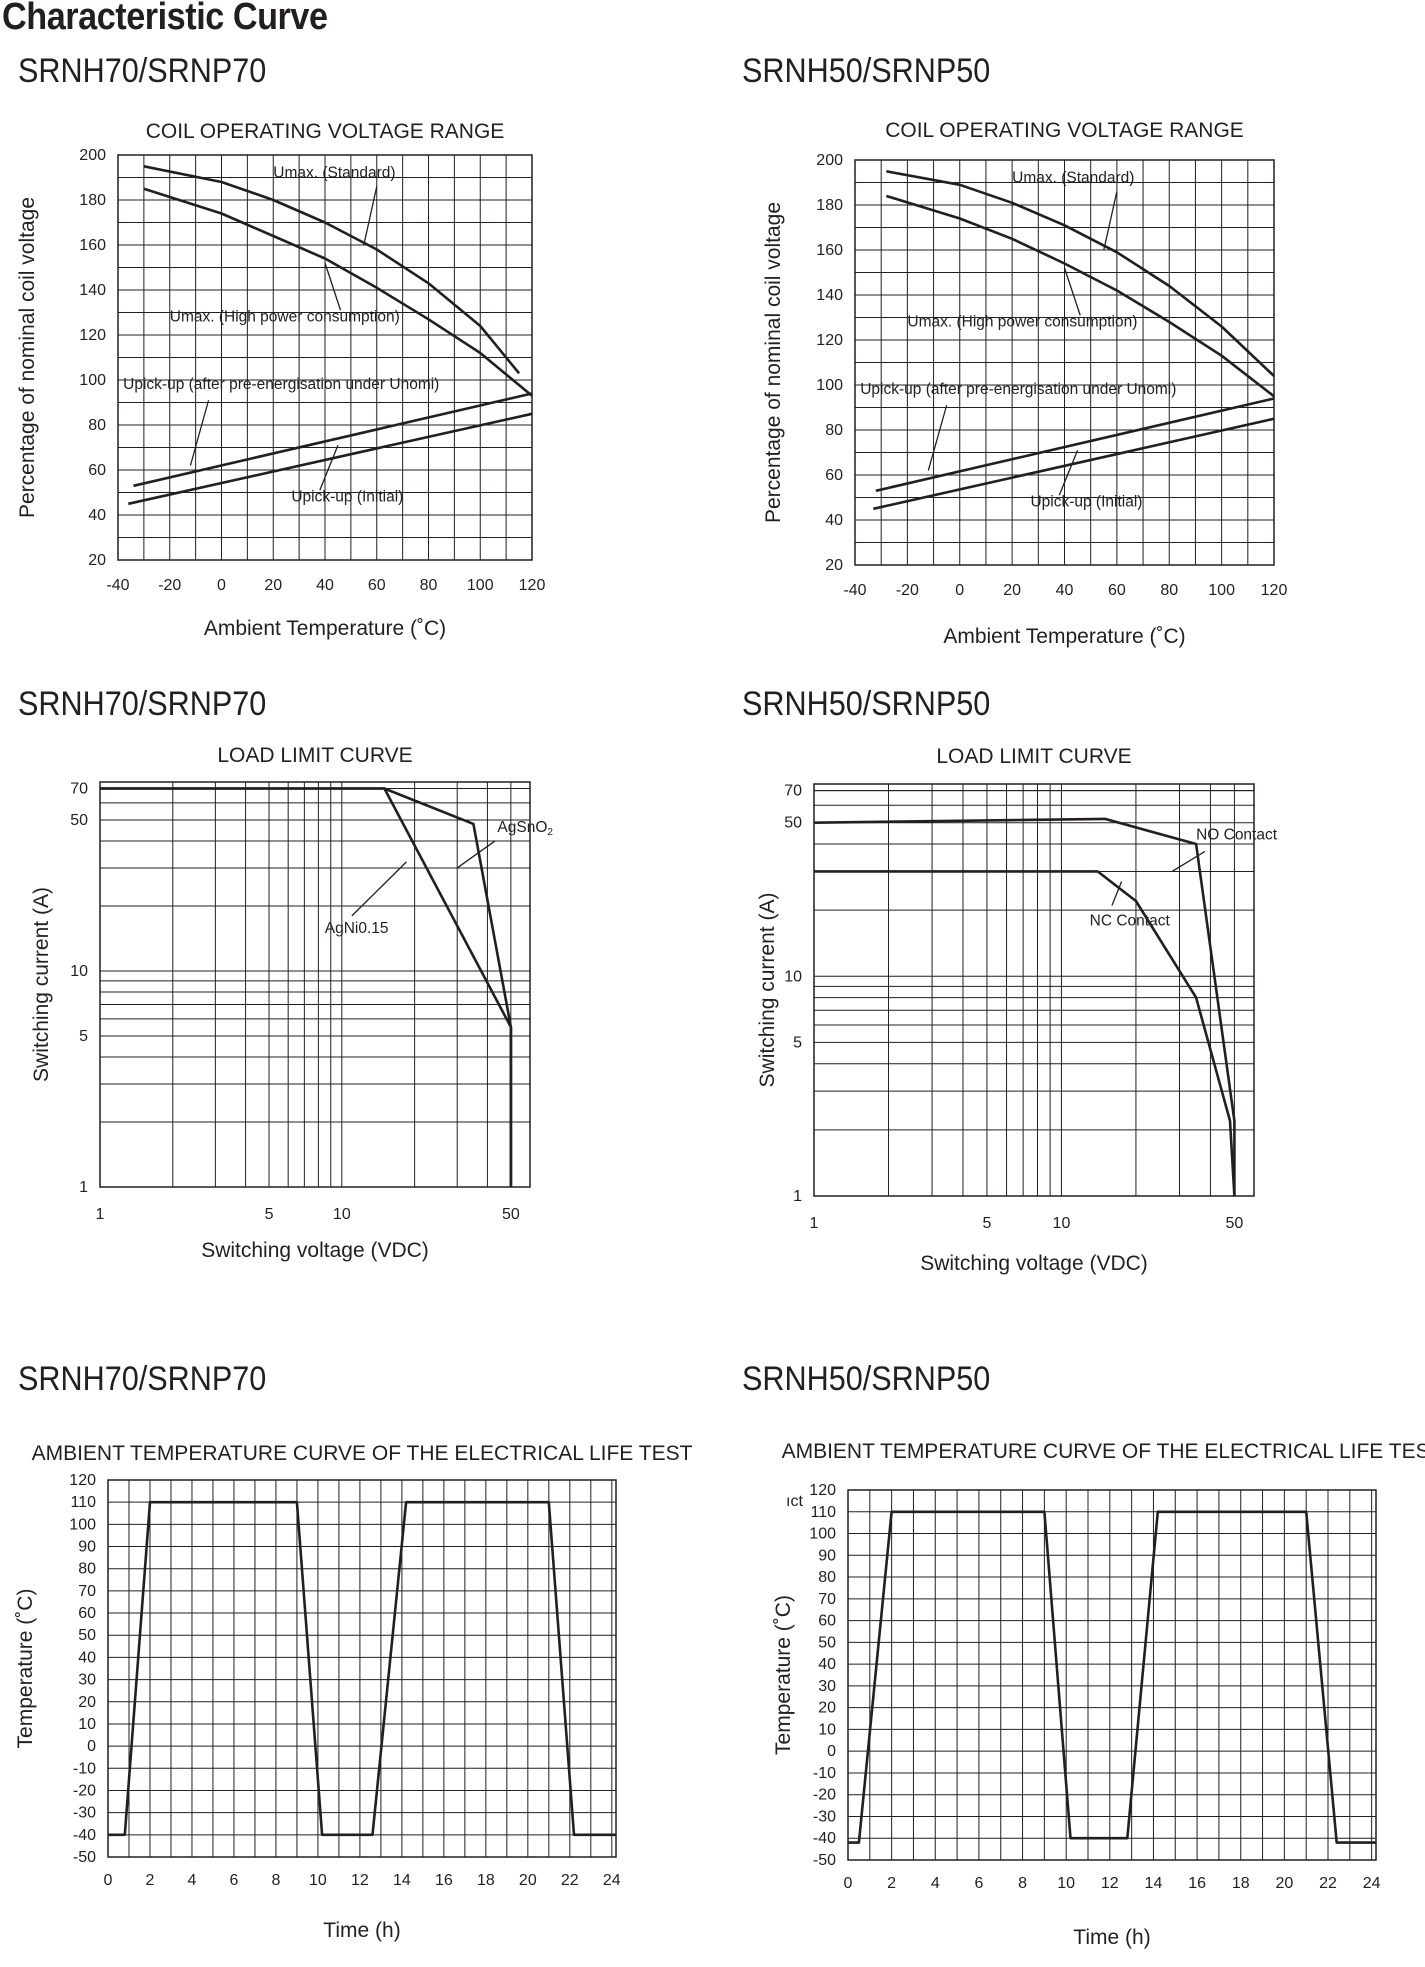  I want to click on x-tick-label: 50, so click(1235, 1223).